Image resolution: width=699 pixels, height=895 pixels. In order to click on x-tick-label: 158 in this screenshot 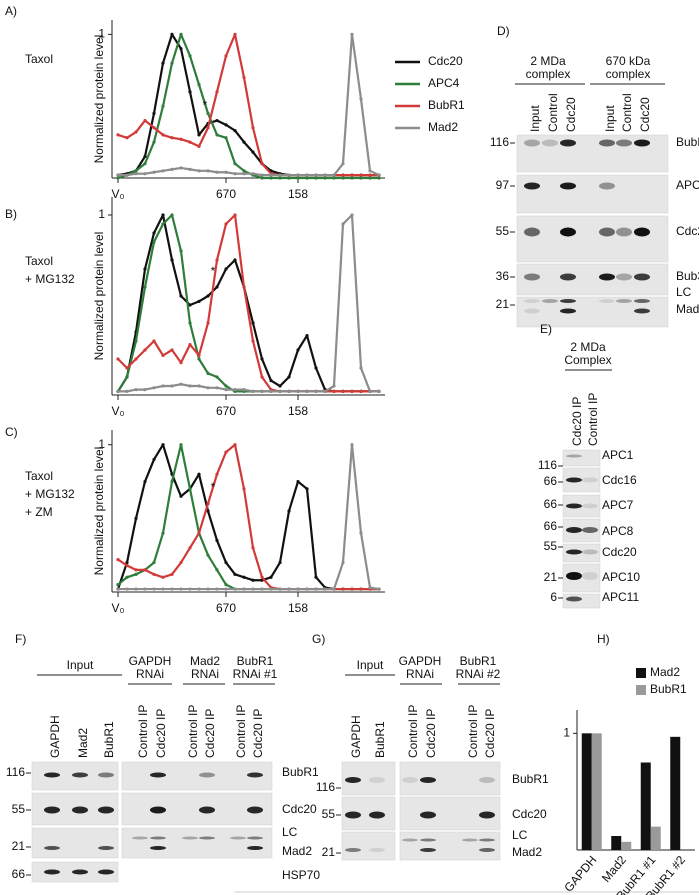, I will do `click(298, 411)`.